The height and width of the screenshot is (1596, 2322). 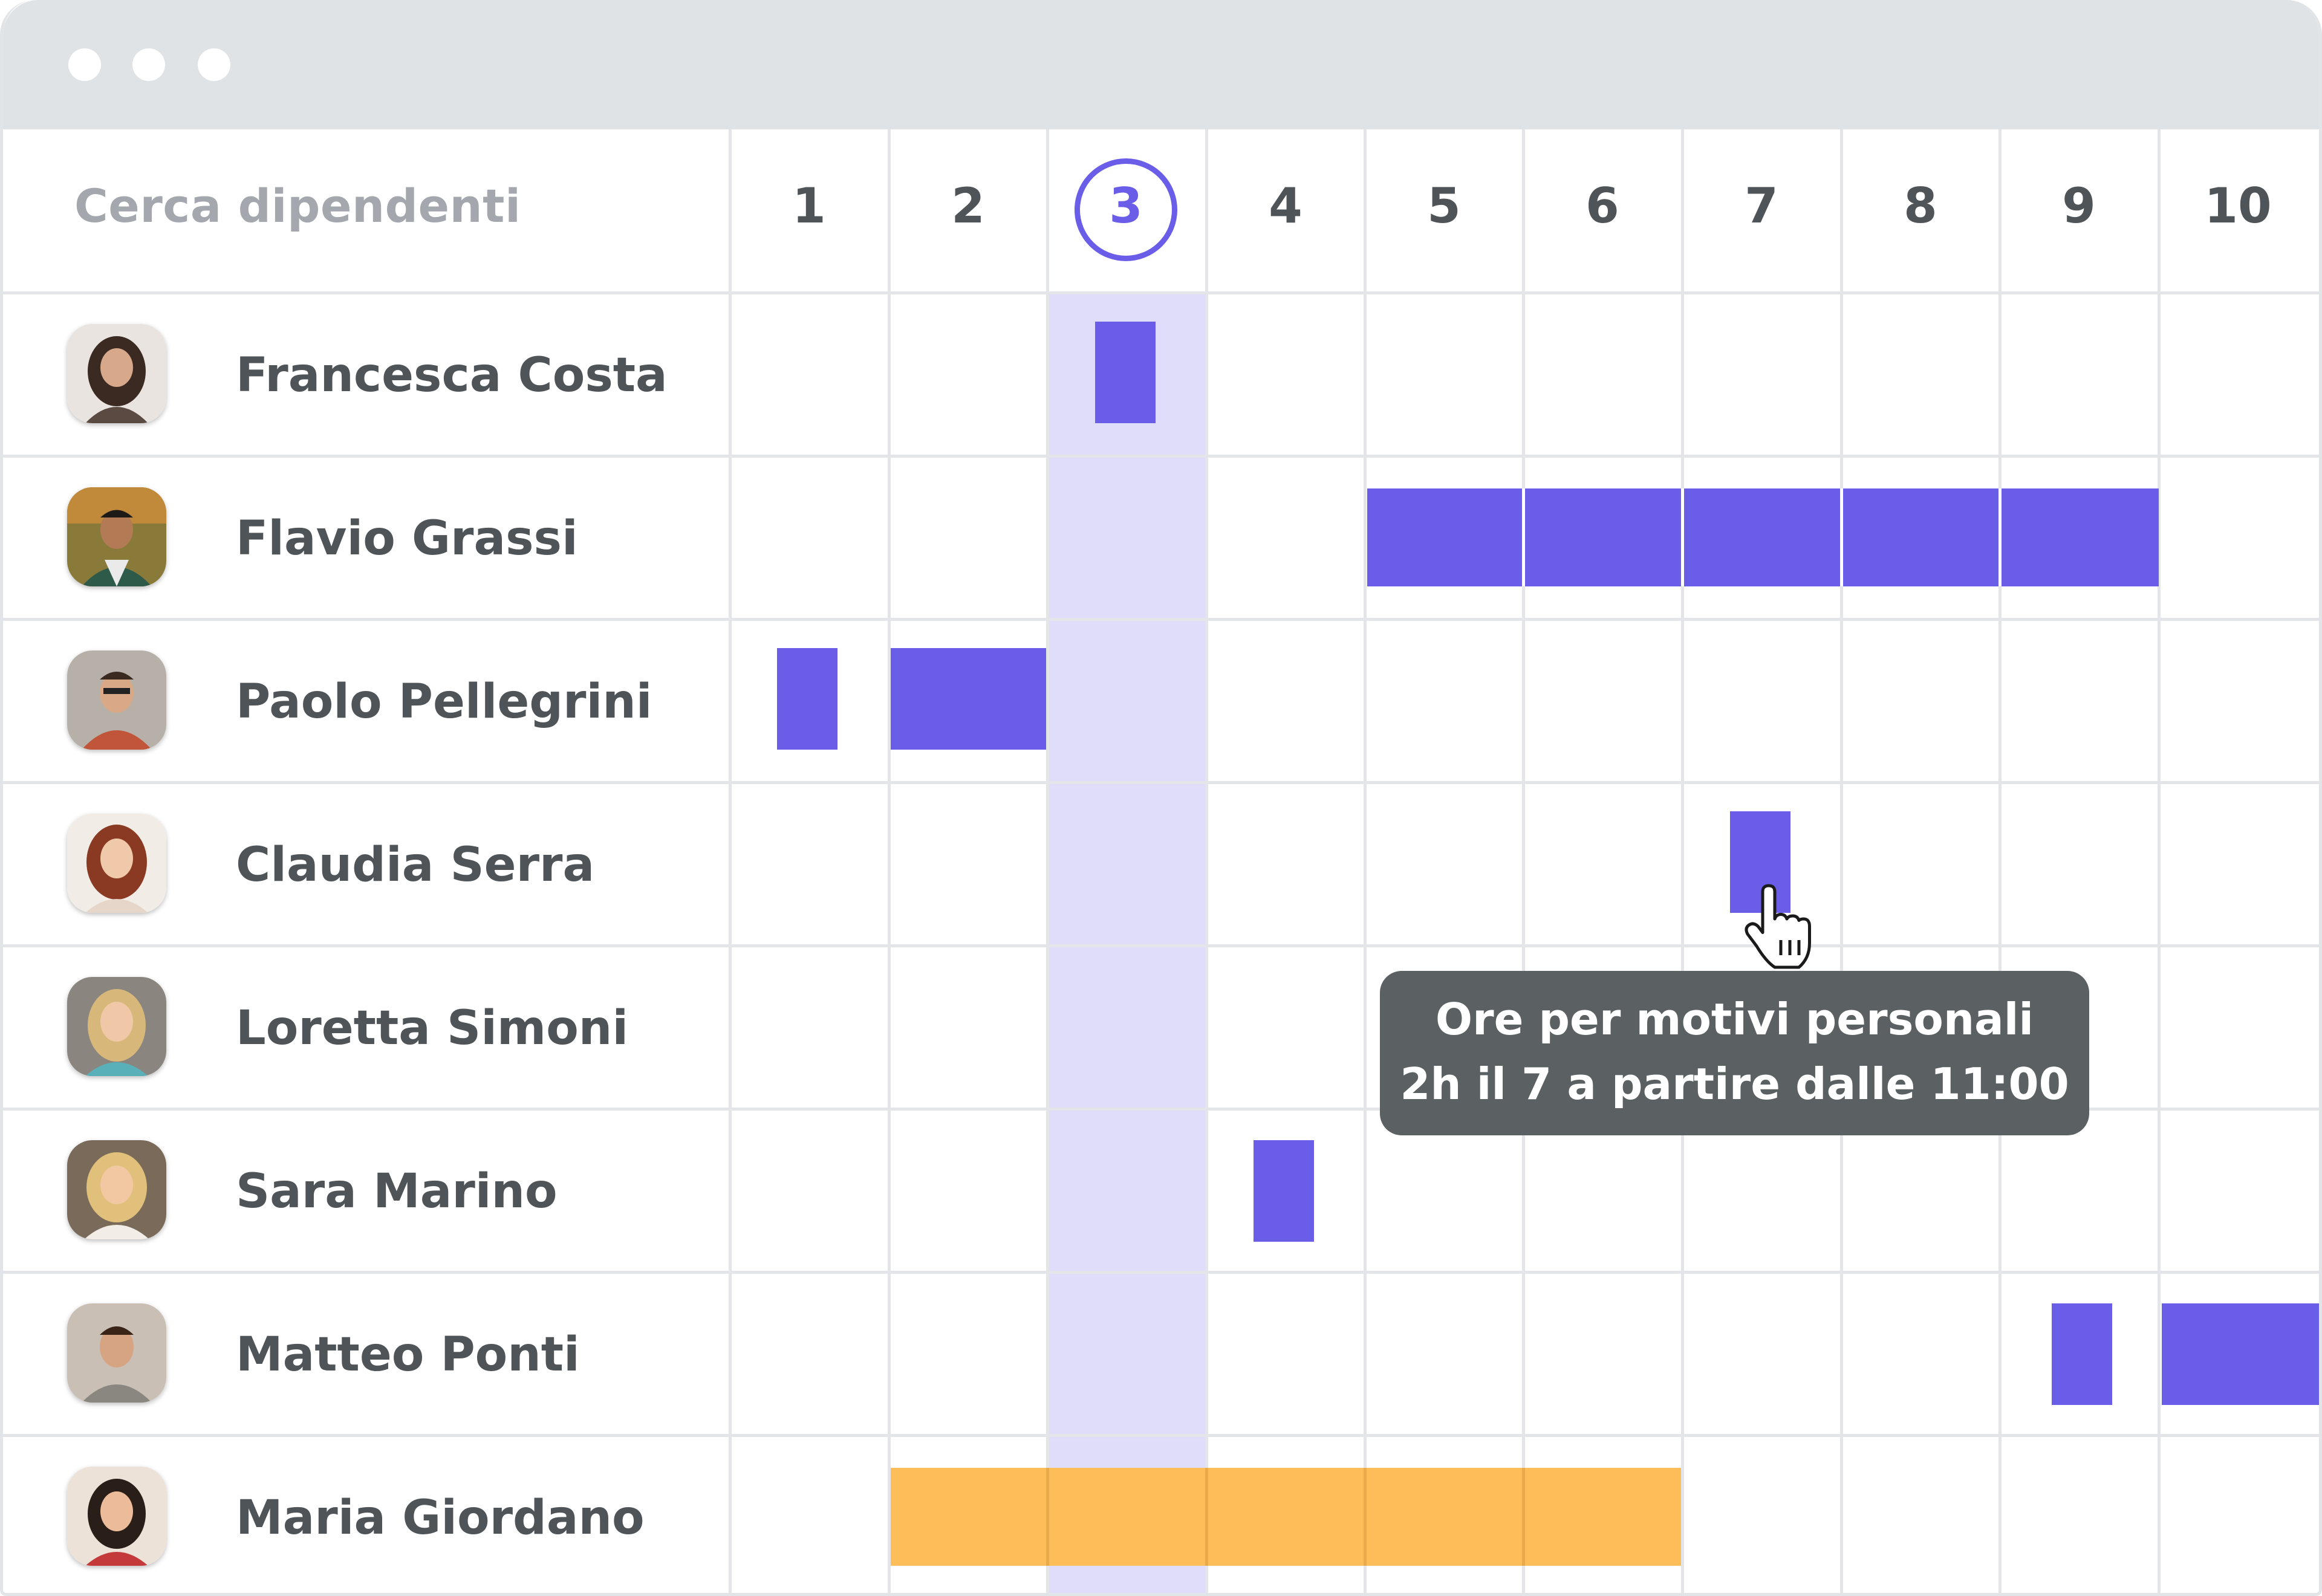 What do you see at coordinates (1760, 862) in the screenshot?
I see `absence-bar-hovered` at bounding box center [1760, 862].